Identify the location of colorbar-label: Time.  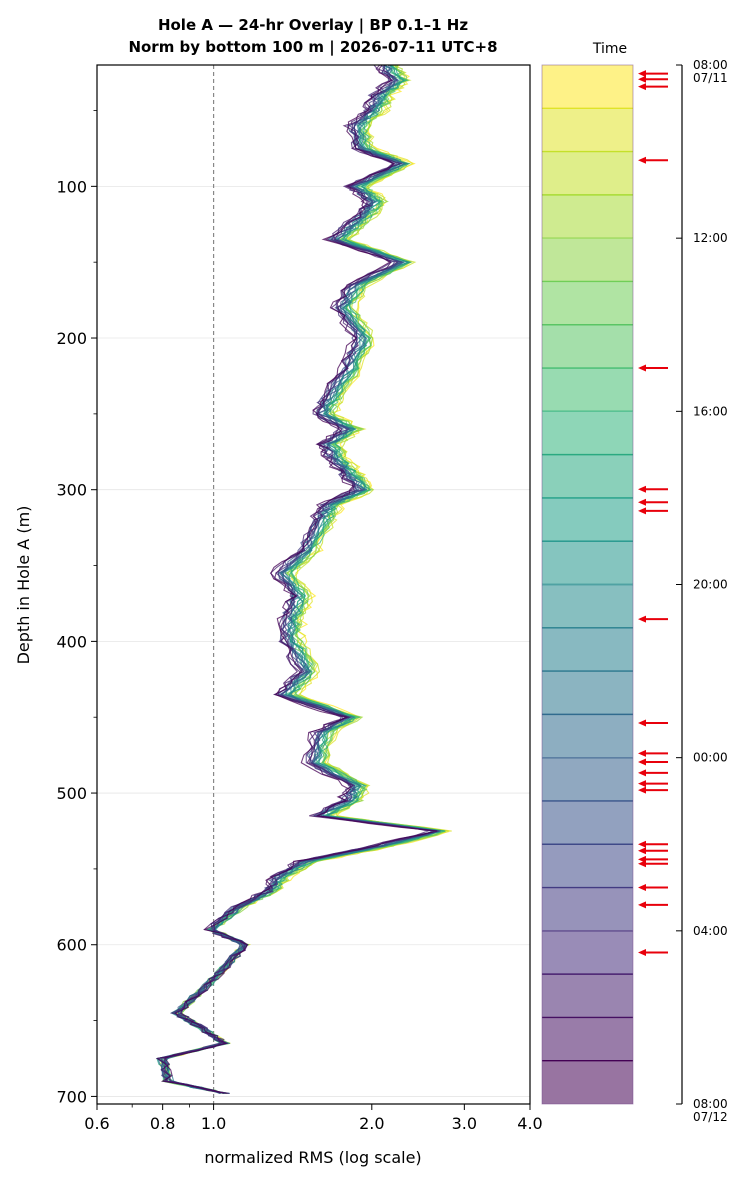
(609, 49).